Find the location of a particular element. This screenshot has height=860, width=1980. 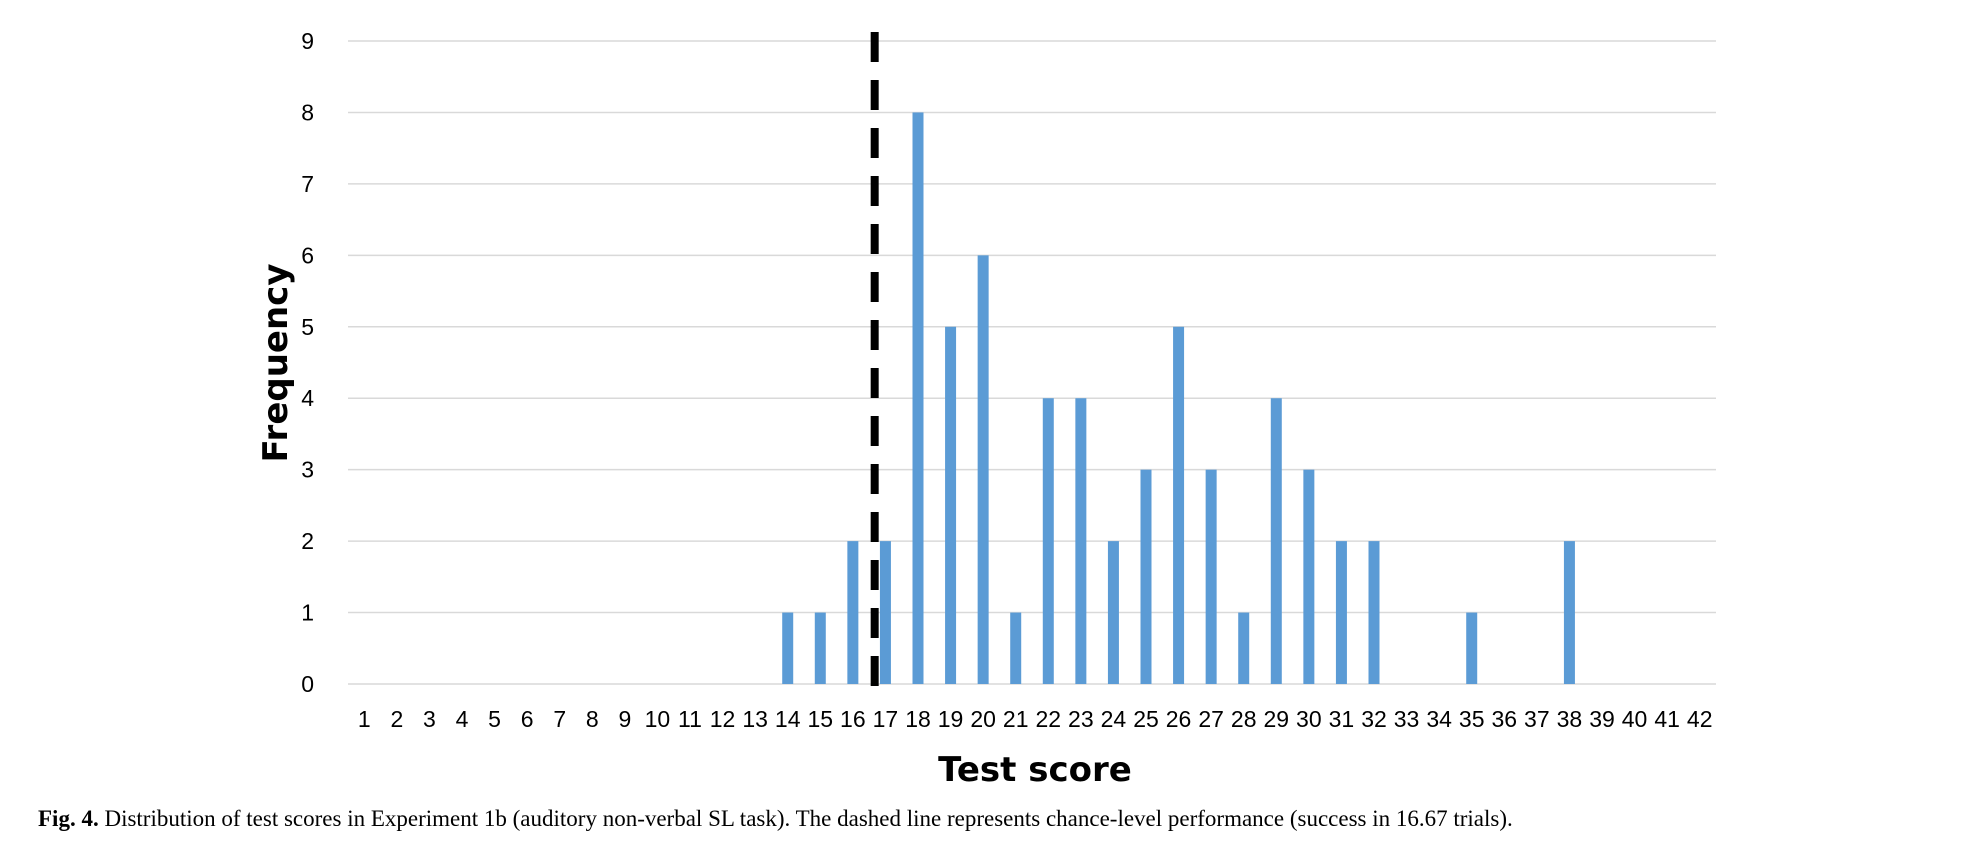

x-tick-label: 22 is located at coordinates (1048, 719).